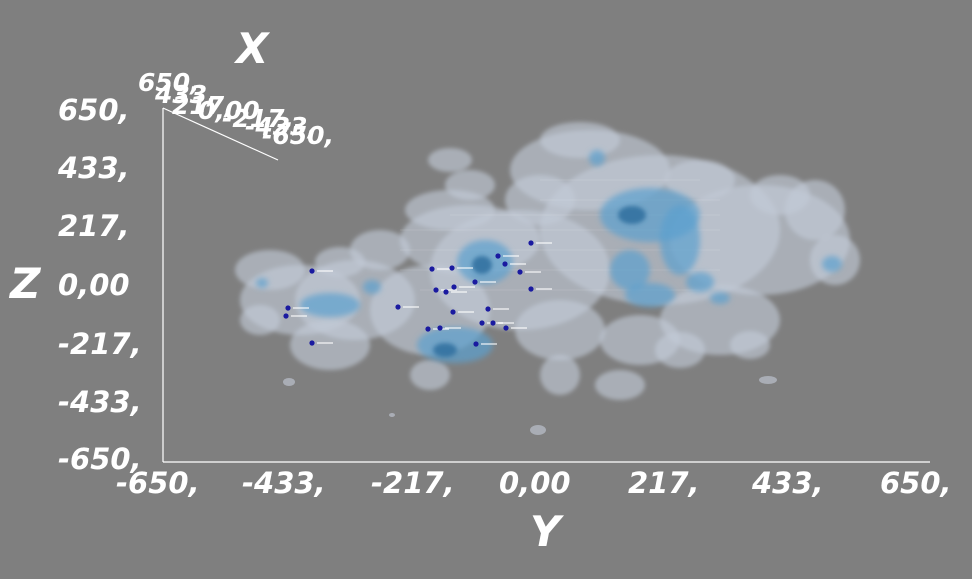 The width and height of the screenshot is (972, 579). What do you see at coordinates (100, 402) in the screenshot?
I see `z-tick-label: -433,` at bounding box center [100, 402].